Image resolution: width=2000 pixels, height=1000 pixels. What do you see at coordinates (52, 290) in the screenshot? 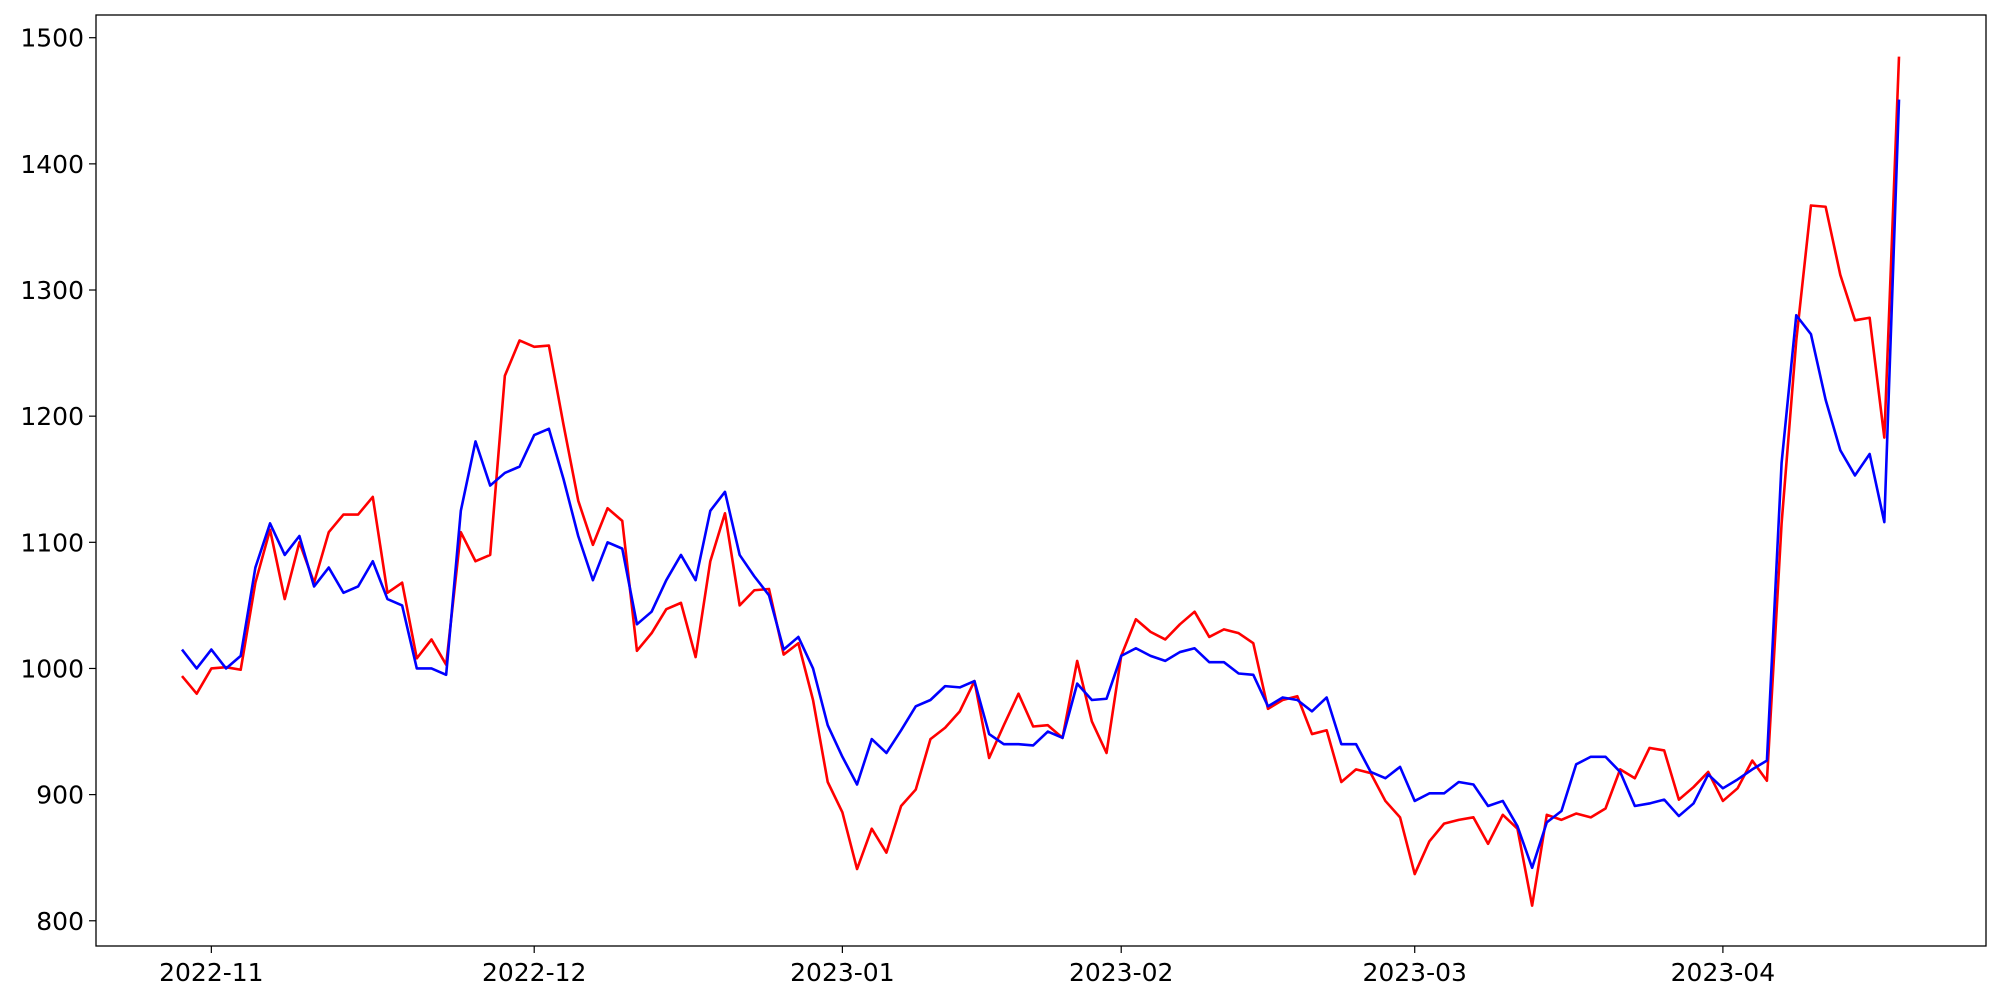
I see `y-tick-label: 1300` at bounding box center [52, 290].